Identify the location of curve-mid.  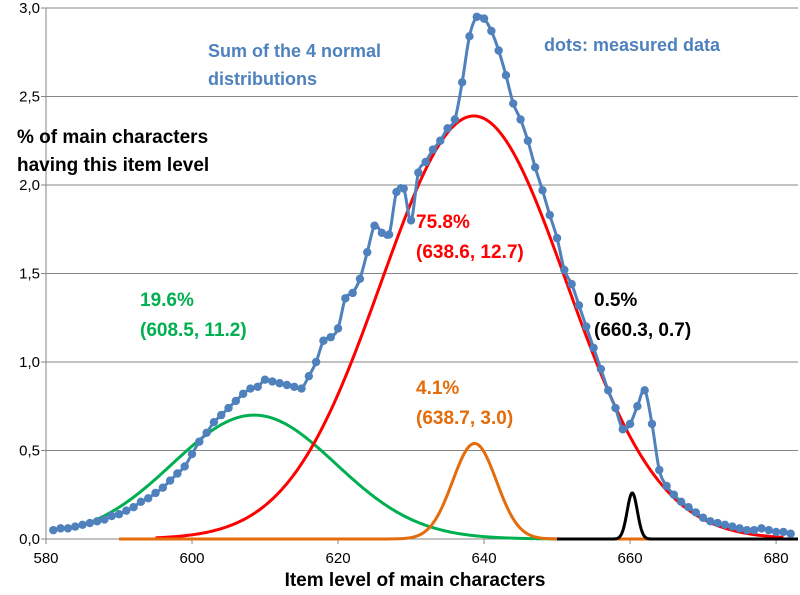
(458, 491).